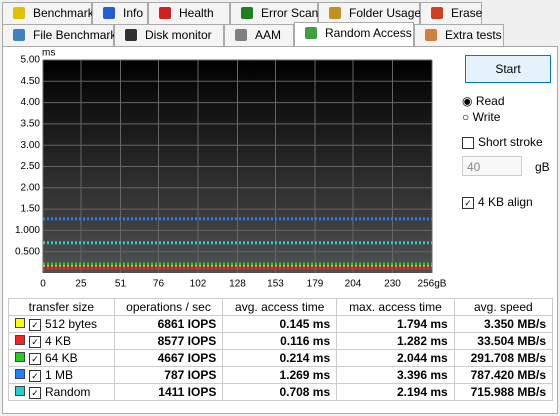 This screenshot has height=416, width=560. What do you see at coordinates (510, 142) in the screenshot?
I see `label: Short stroke` at bounding box center [510, 142].